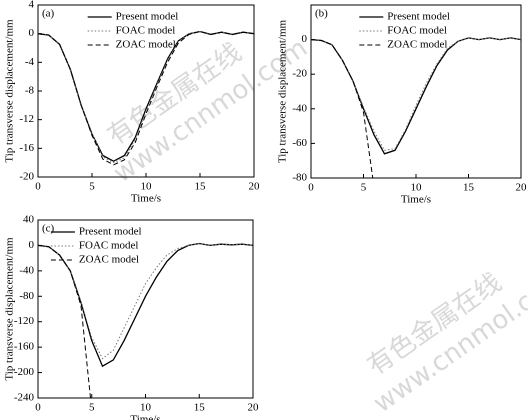  Describe the element at coordinates (32, 5) in the screenshot. I see `y-tick-label: 4` at that location.